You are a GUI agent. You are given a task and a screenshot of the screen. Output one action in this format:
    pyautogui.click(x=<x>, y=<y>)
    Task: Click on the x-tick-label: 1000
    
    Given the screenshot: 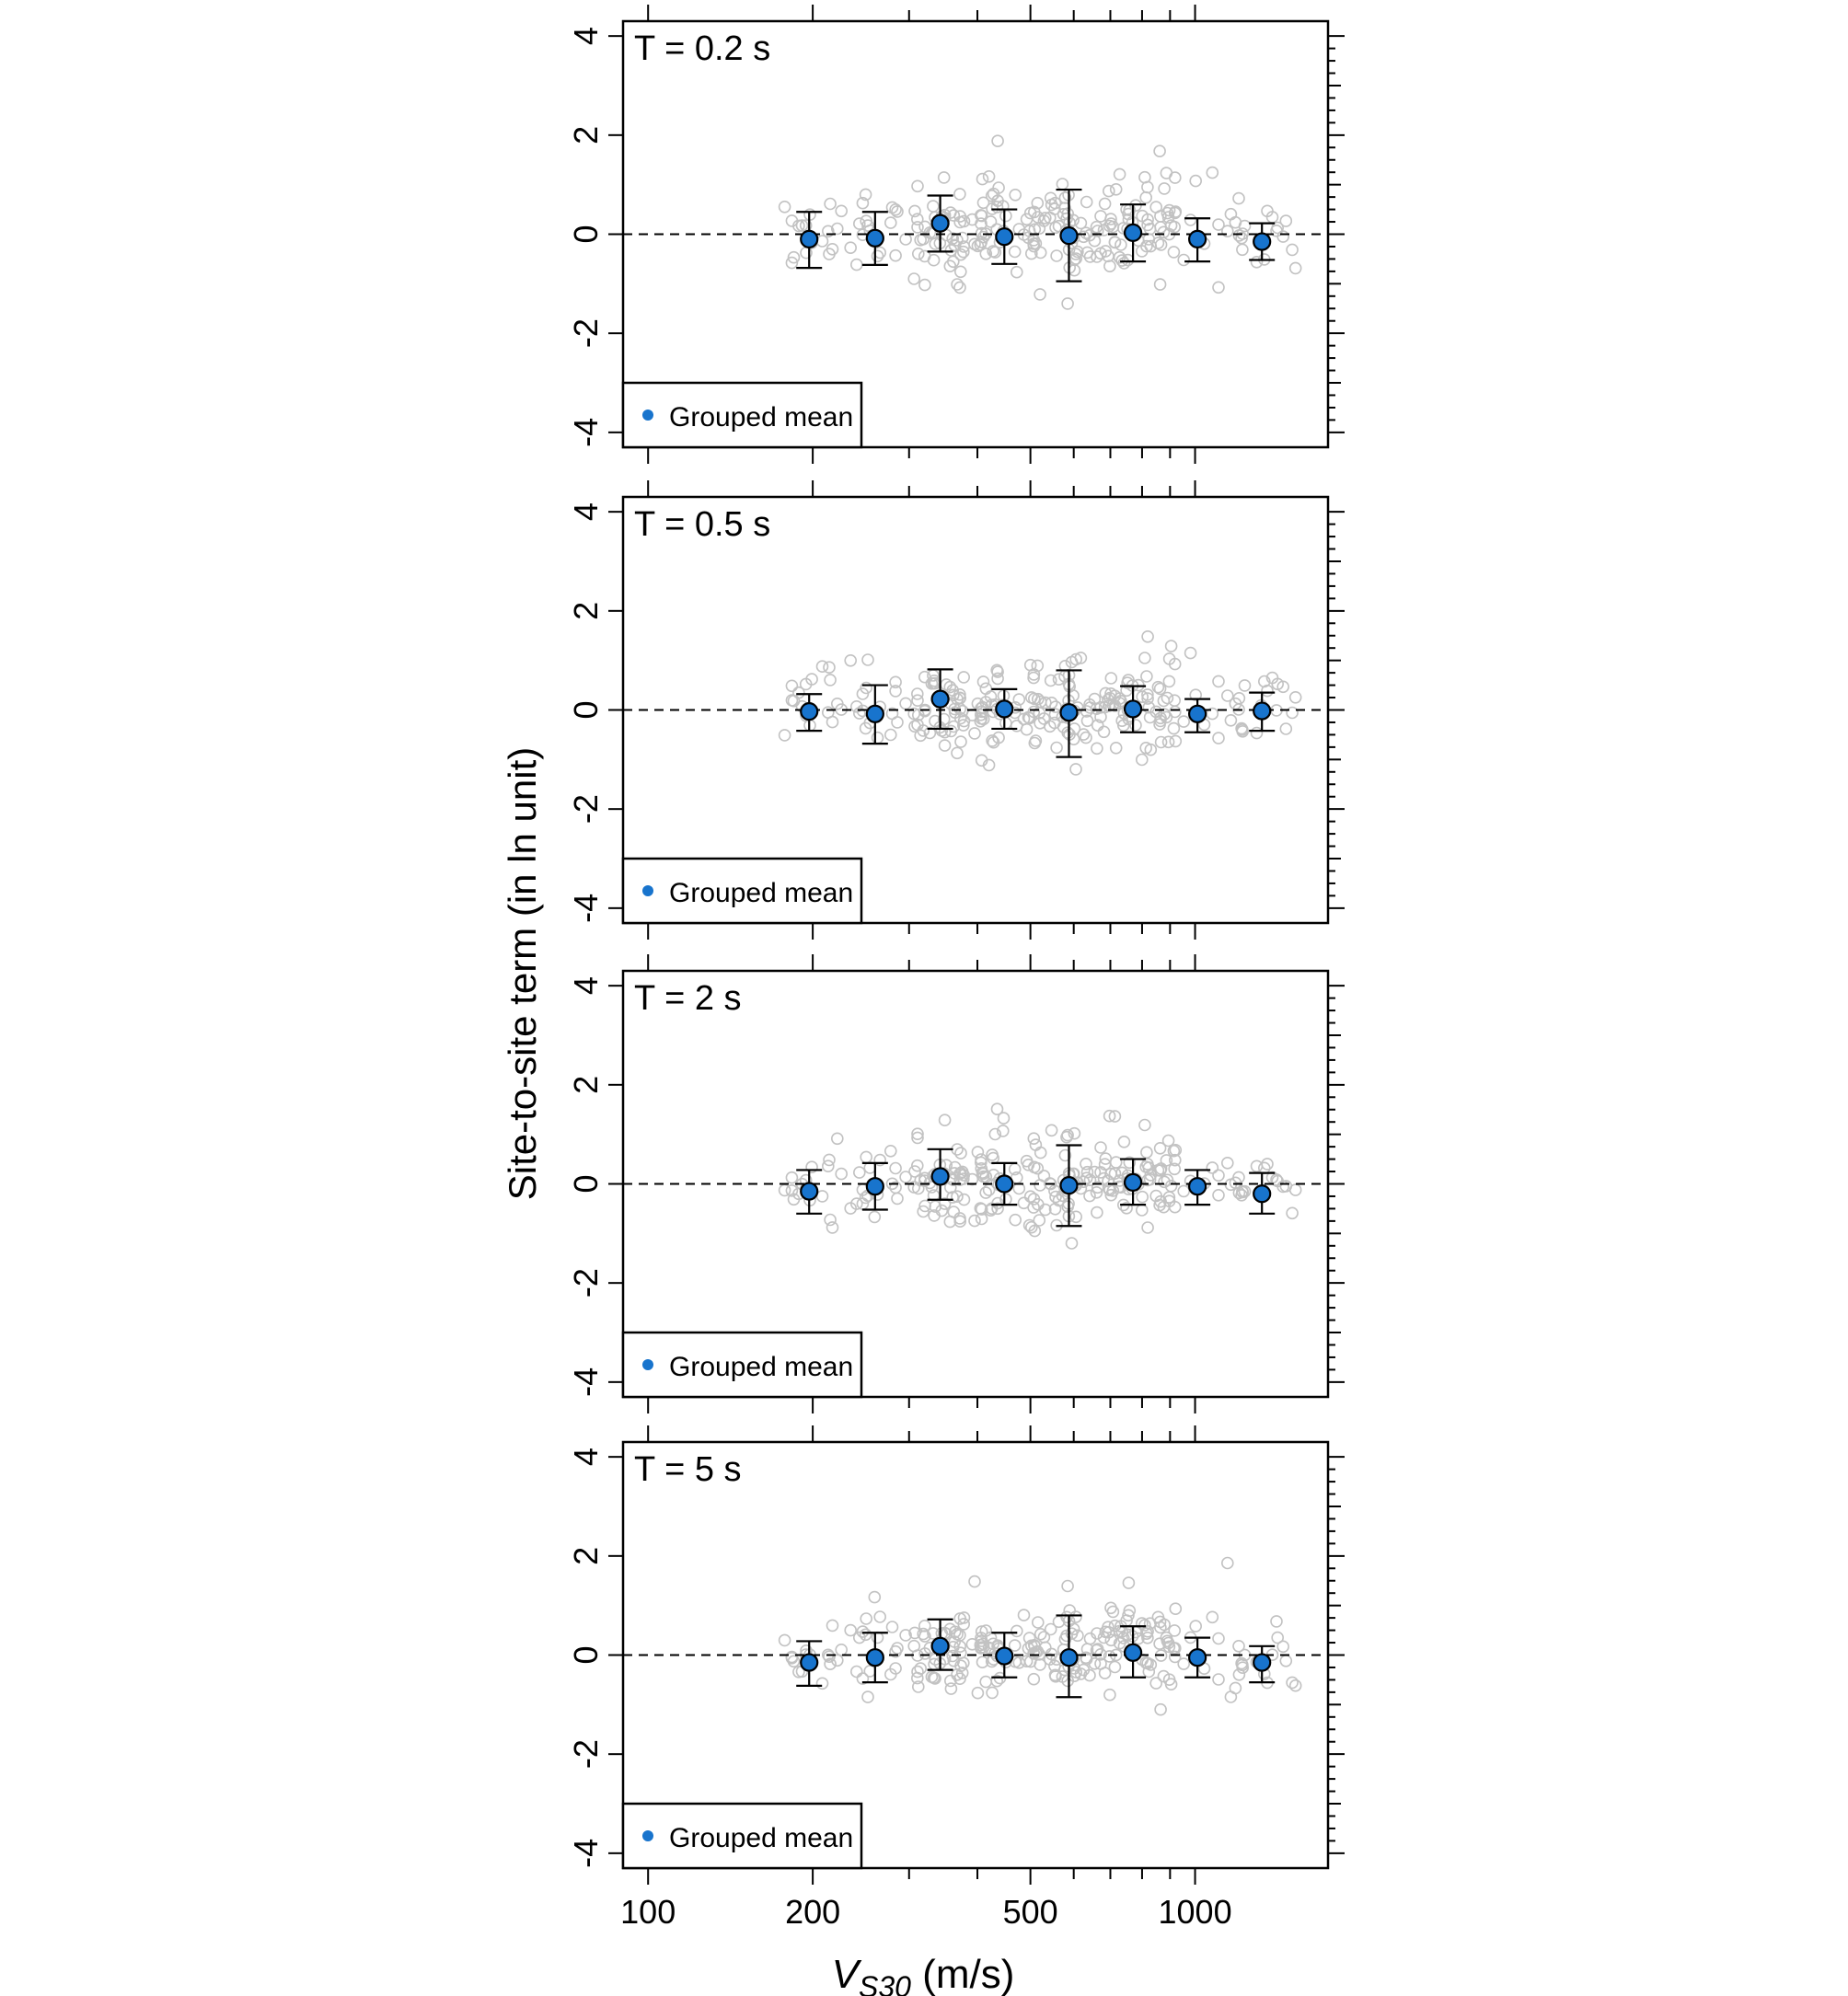 What is the action you would take?
    pyautogui.click(x=1195, y=1912)
    